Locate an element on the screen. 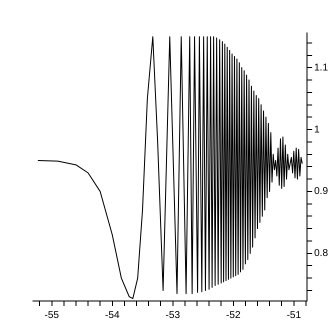  y-tick-label: 0.8 is located at coordinates (321, 254).